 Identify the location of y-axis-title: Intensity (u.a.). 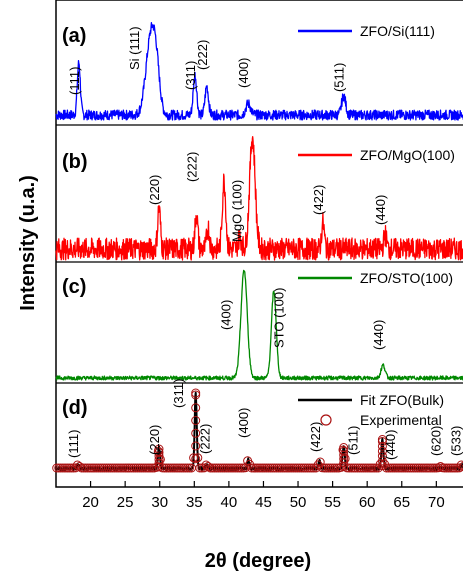
(28, 243).